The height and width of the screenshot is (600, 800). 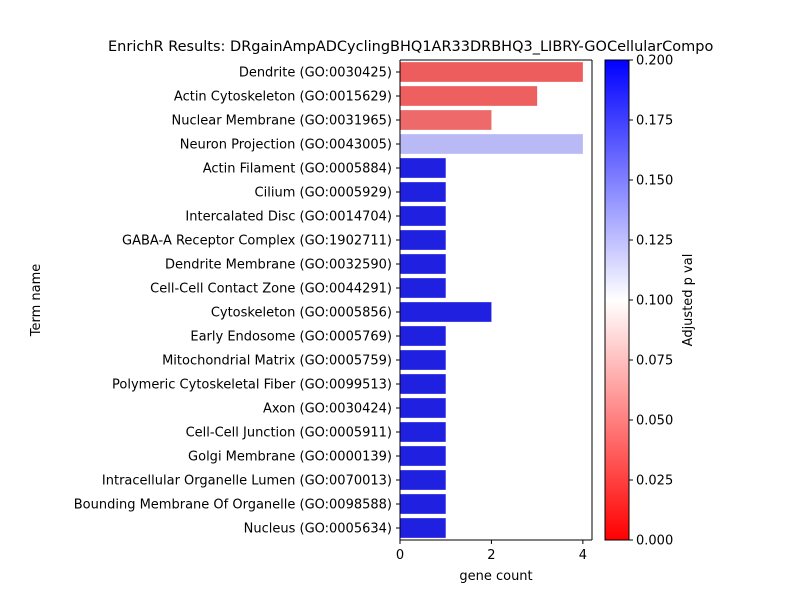 What do you see at coordinates (491, 555) in the screenshot?
I see `x-tick-label: 2` at bounding box center [491, 555].